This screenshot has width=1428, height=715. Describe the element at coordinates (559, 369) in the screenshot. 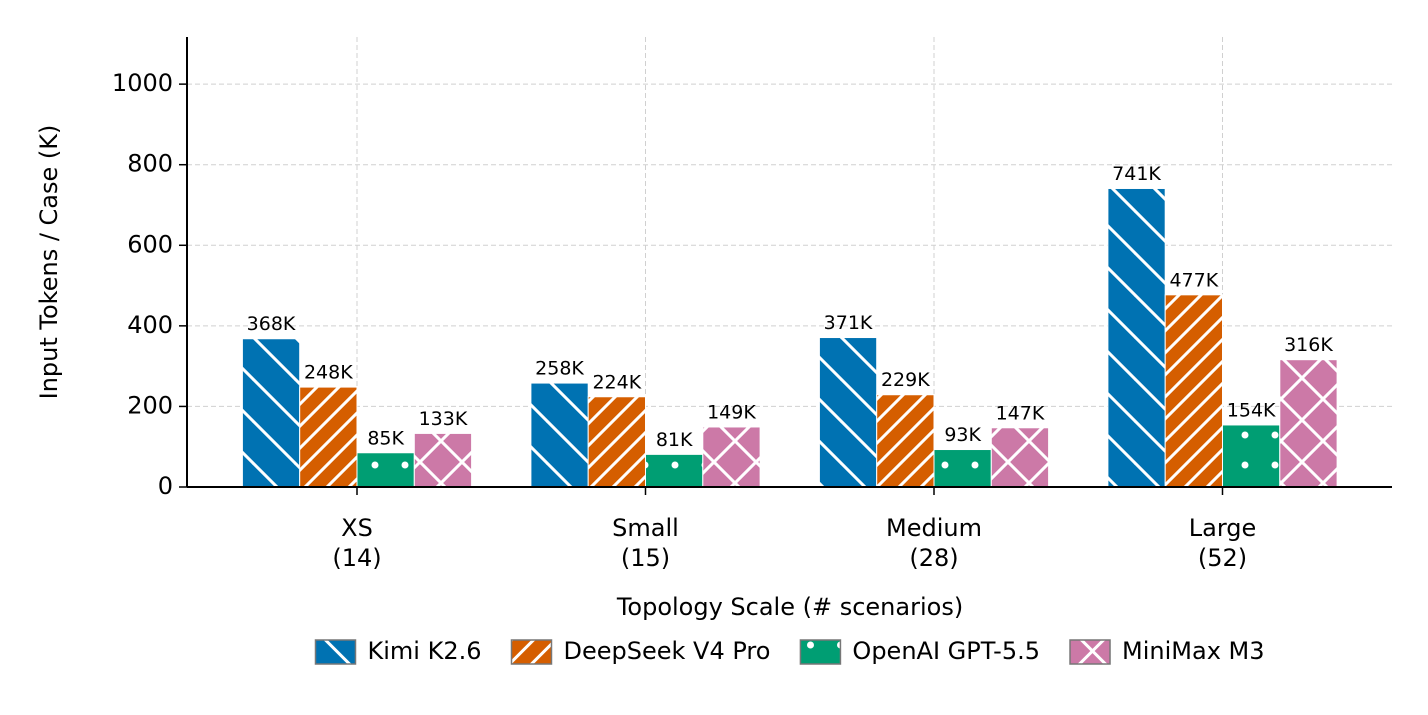

I see `value-label: 258K` at that location.